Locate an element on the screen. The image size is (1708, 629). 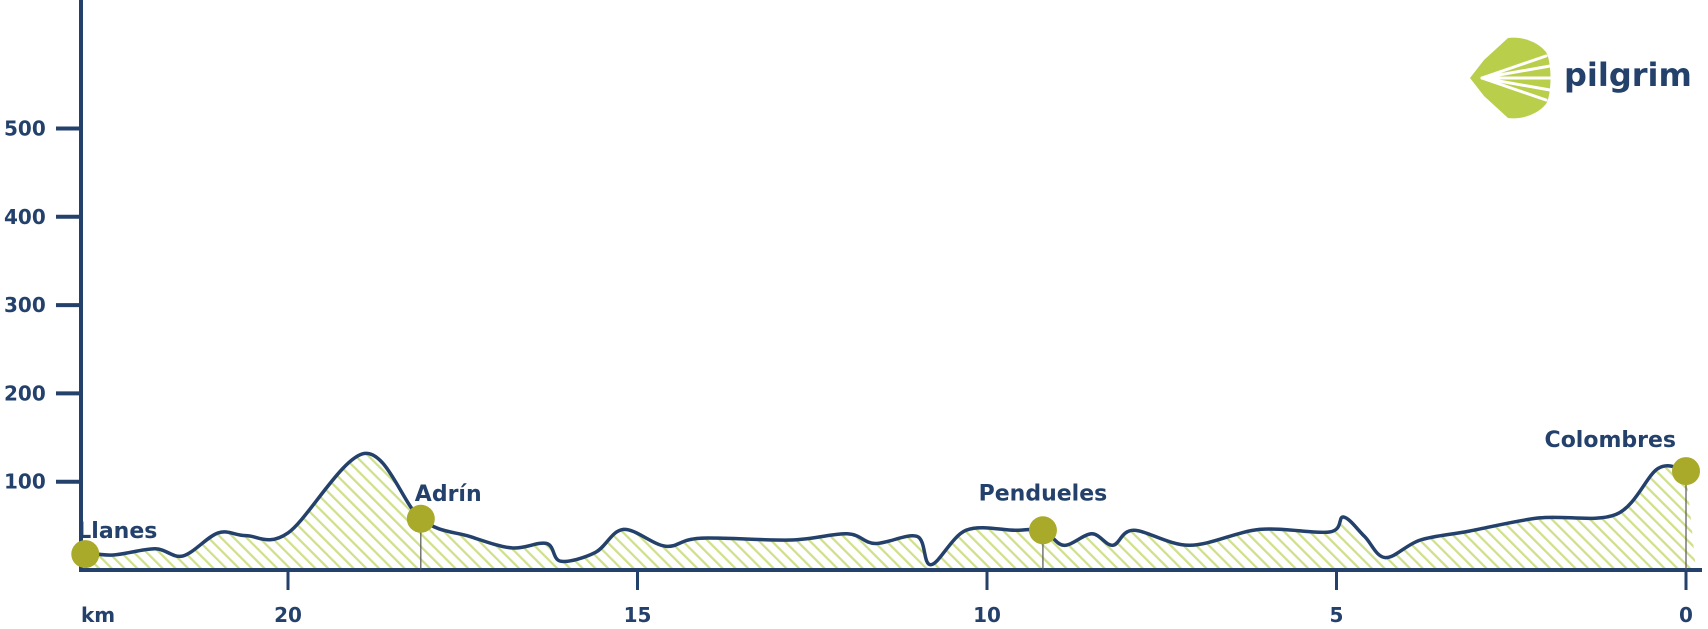
y-axis-ticks: 100 200 300 400 500 is located at coordinates (42, 305).